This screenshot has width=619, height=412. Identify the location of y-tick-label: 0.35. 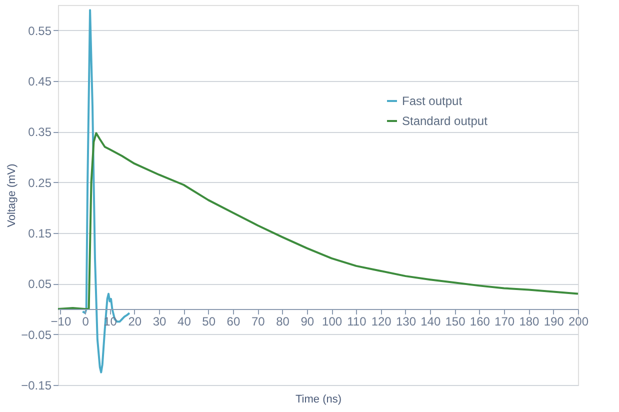
(40, 132).